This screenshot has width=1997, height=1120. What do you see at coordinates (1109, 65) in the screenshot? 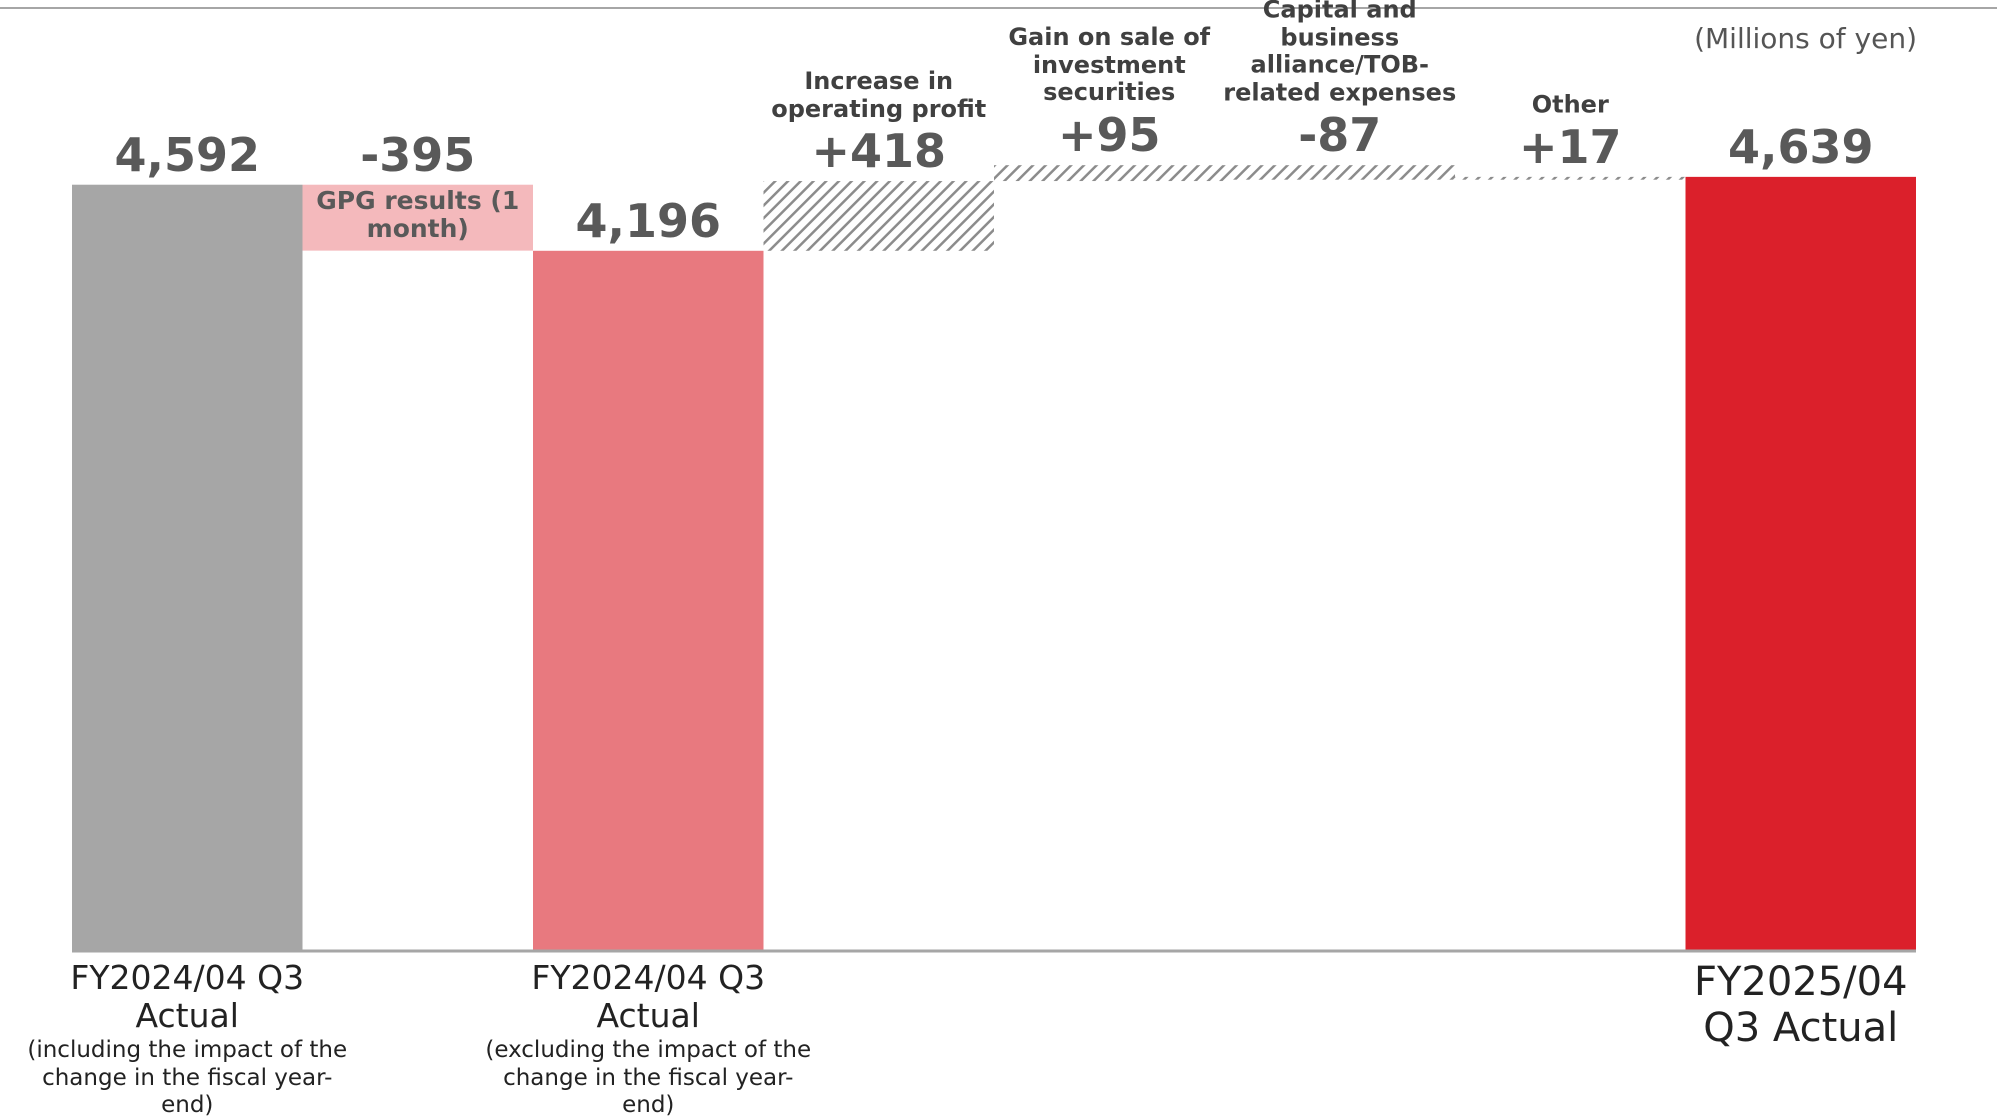
I see `category-label: Gain on sale of investment securities` at bounding box center [1109, 65].